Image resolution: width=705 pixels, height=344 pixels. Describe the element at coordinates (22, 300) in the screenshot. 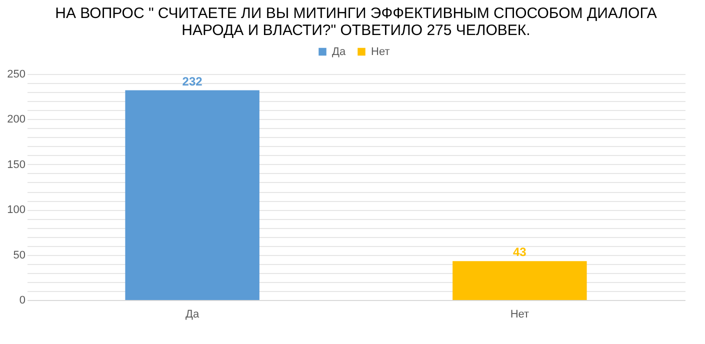

I see `y-tick-label: 0` at that location.